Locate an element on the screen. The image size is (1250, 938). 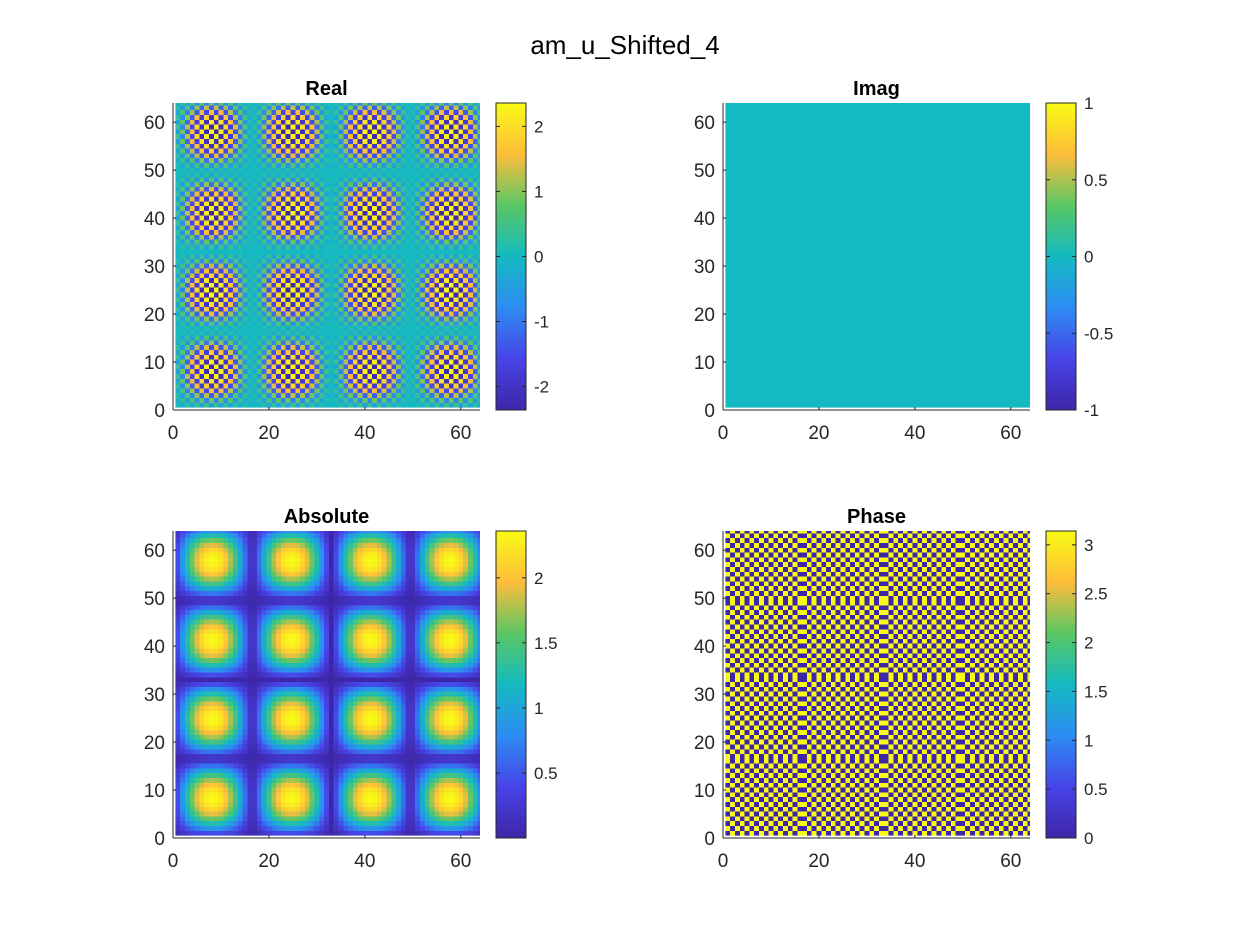
subplot-title: Real is located at coordinates (326, 89).